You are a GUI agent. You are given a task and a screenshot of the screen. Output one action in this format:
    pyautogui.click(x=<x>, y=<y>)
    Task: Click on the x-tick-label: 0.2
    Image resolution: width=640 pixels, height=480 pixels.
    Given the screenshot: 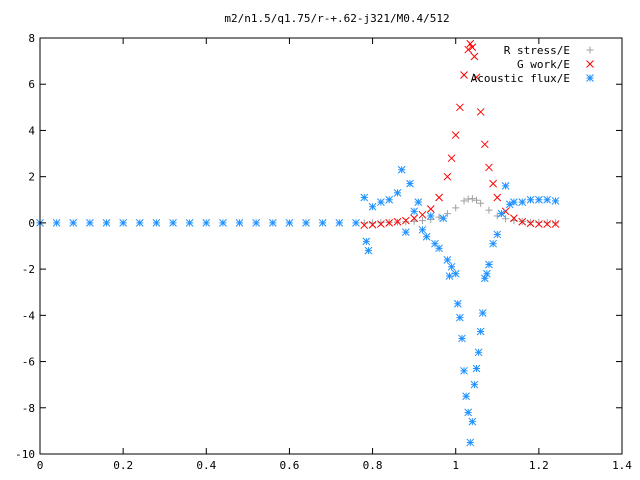 What is the action you would take?
    pyautogui.click(x=123, y=465)
    